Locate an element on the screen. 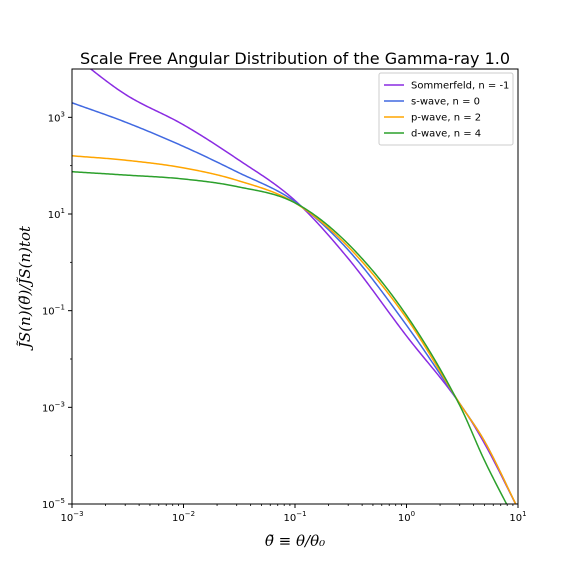 The height and width of the screenshot is (576, 576). legend-label: Sommerfeld, n = -1 is located at coordinates (460, 86).